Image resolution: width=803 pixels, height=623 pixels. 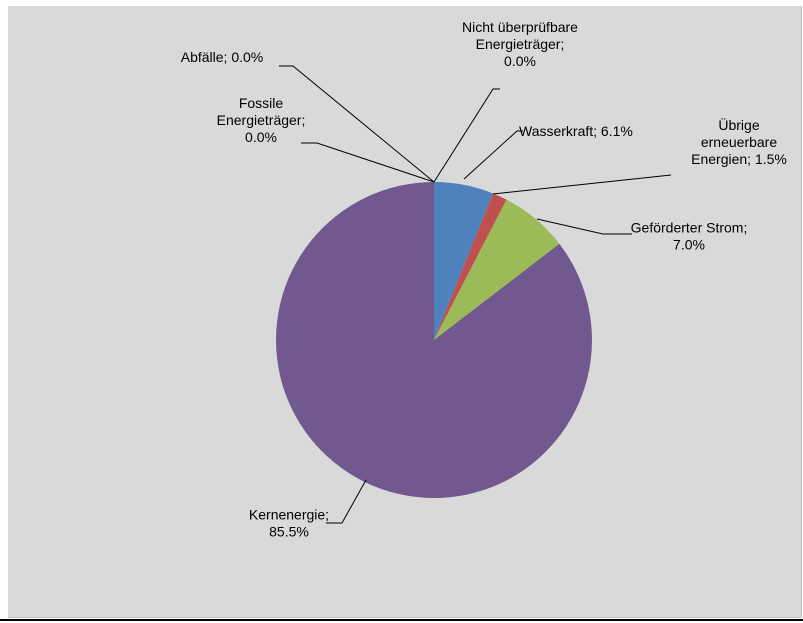 What do you see at coordinates (357, 124) in the screenshot?
I see `leader-line-abf-lle` at bounding box center [357, 124].